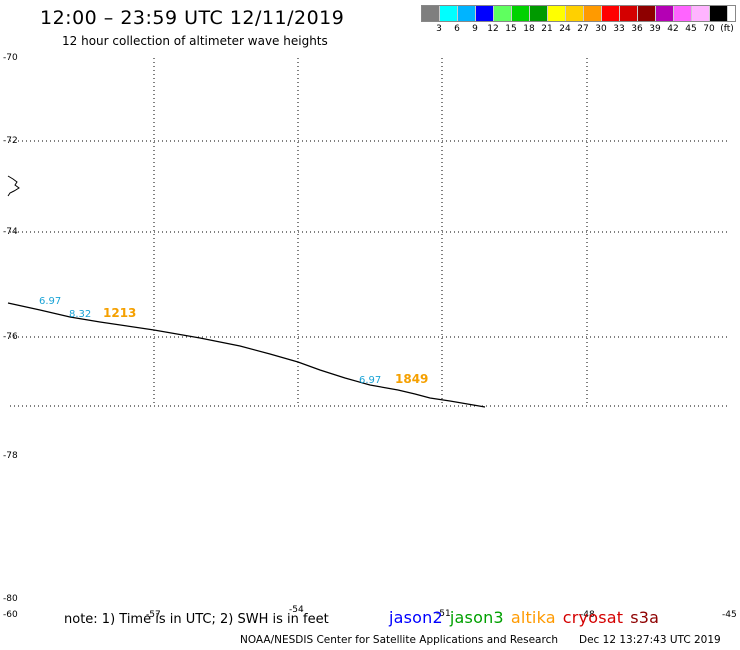 The image size is (740, 650). I want to click on lon-label: -51, so click(443, 614).